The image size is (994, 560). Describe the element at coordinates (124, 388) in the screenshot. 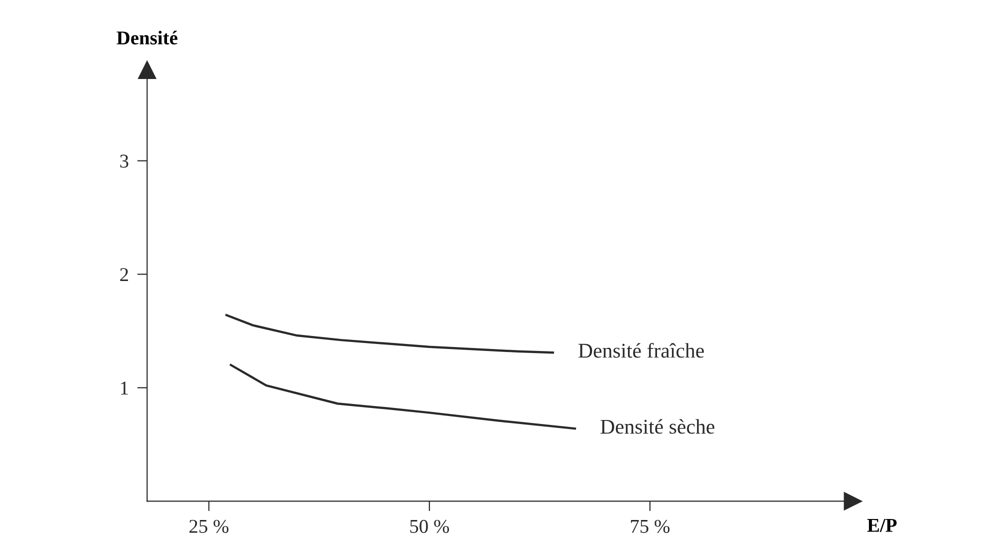

I see `y-tick-label: 1` at that location.